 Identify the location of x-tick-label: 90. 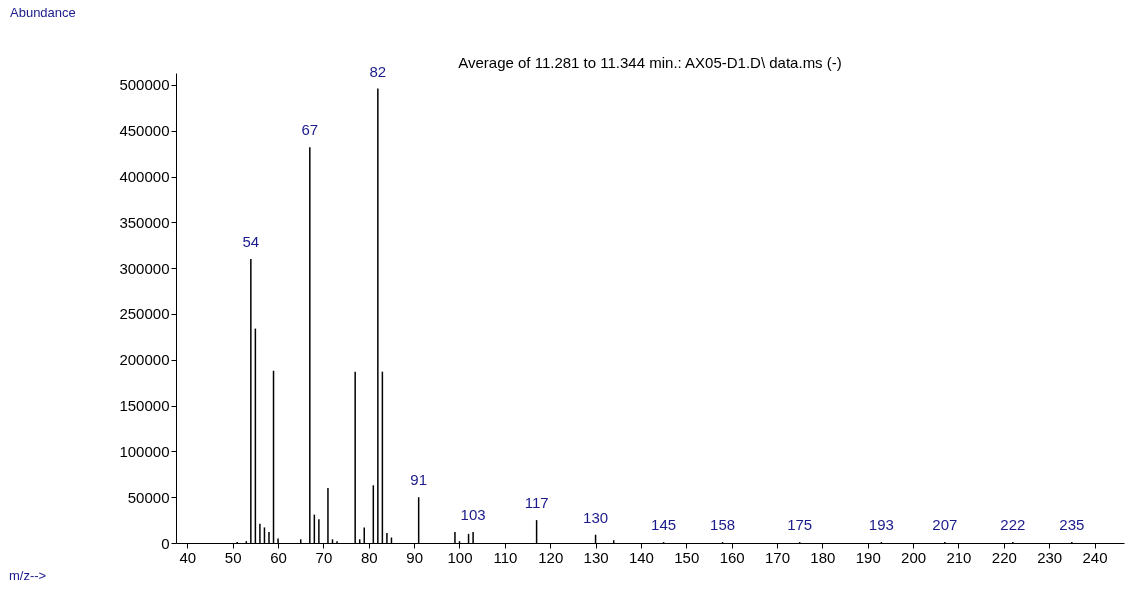
(414, 557).